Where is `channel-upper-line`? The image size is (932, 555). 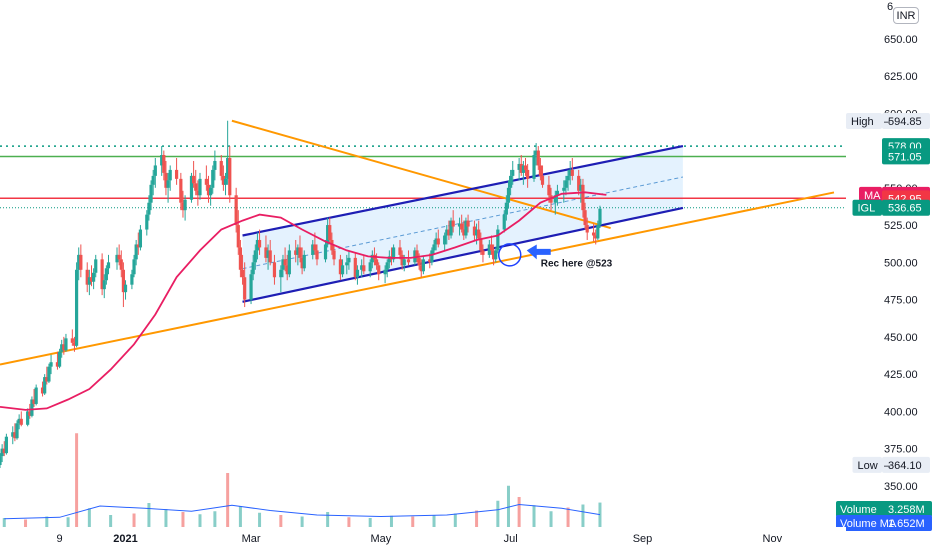 channel-upper-line is located at coordinates (463, 190).